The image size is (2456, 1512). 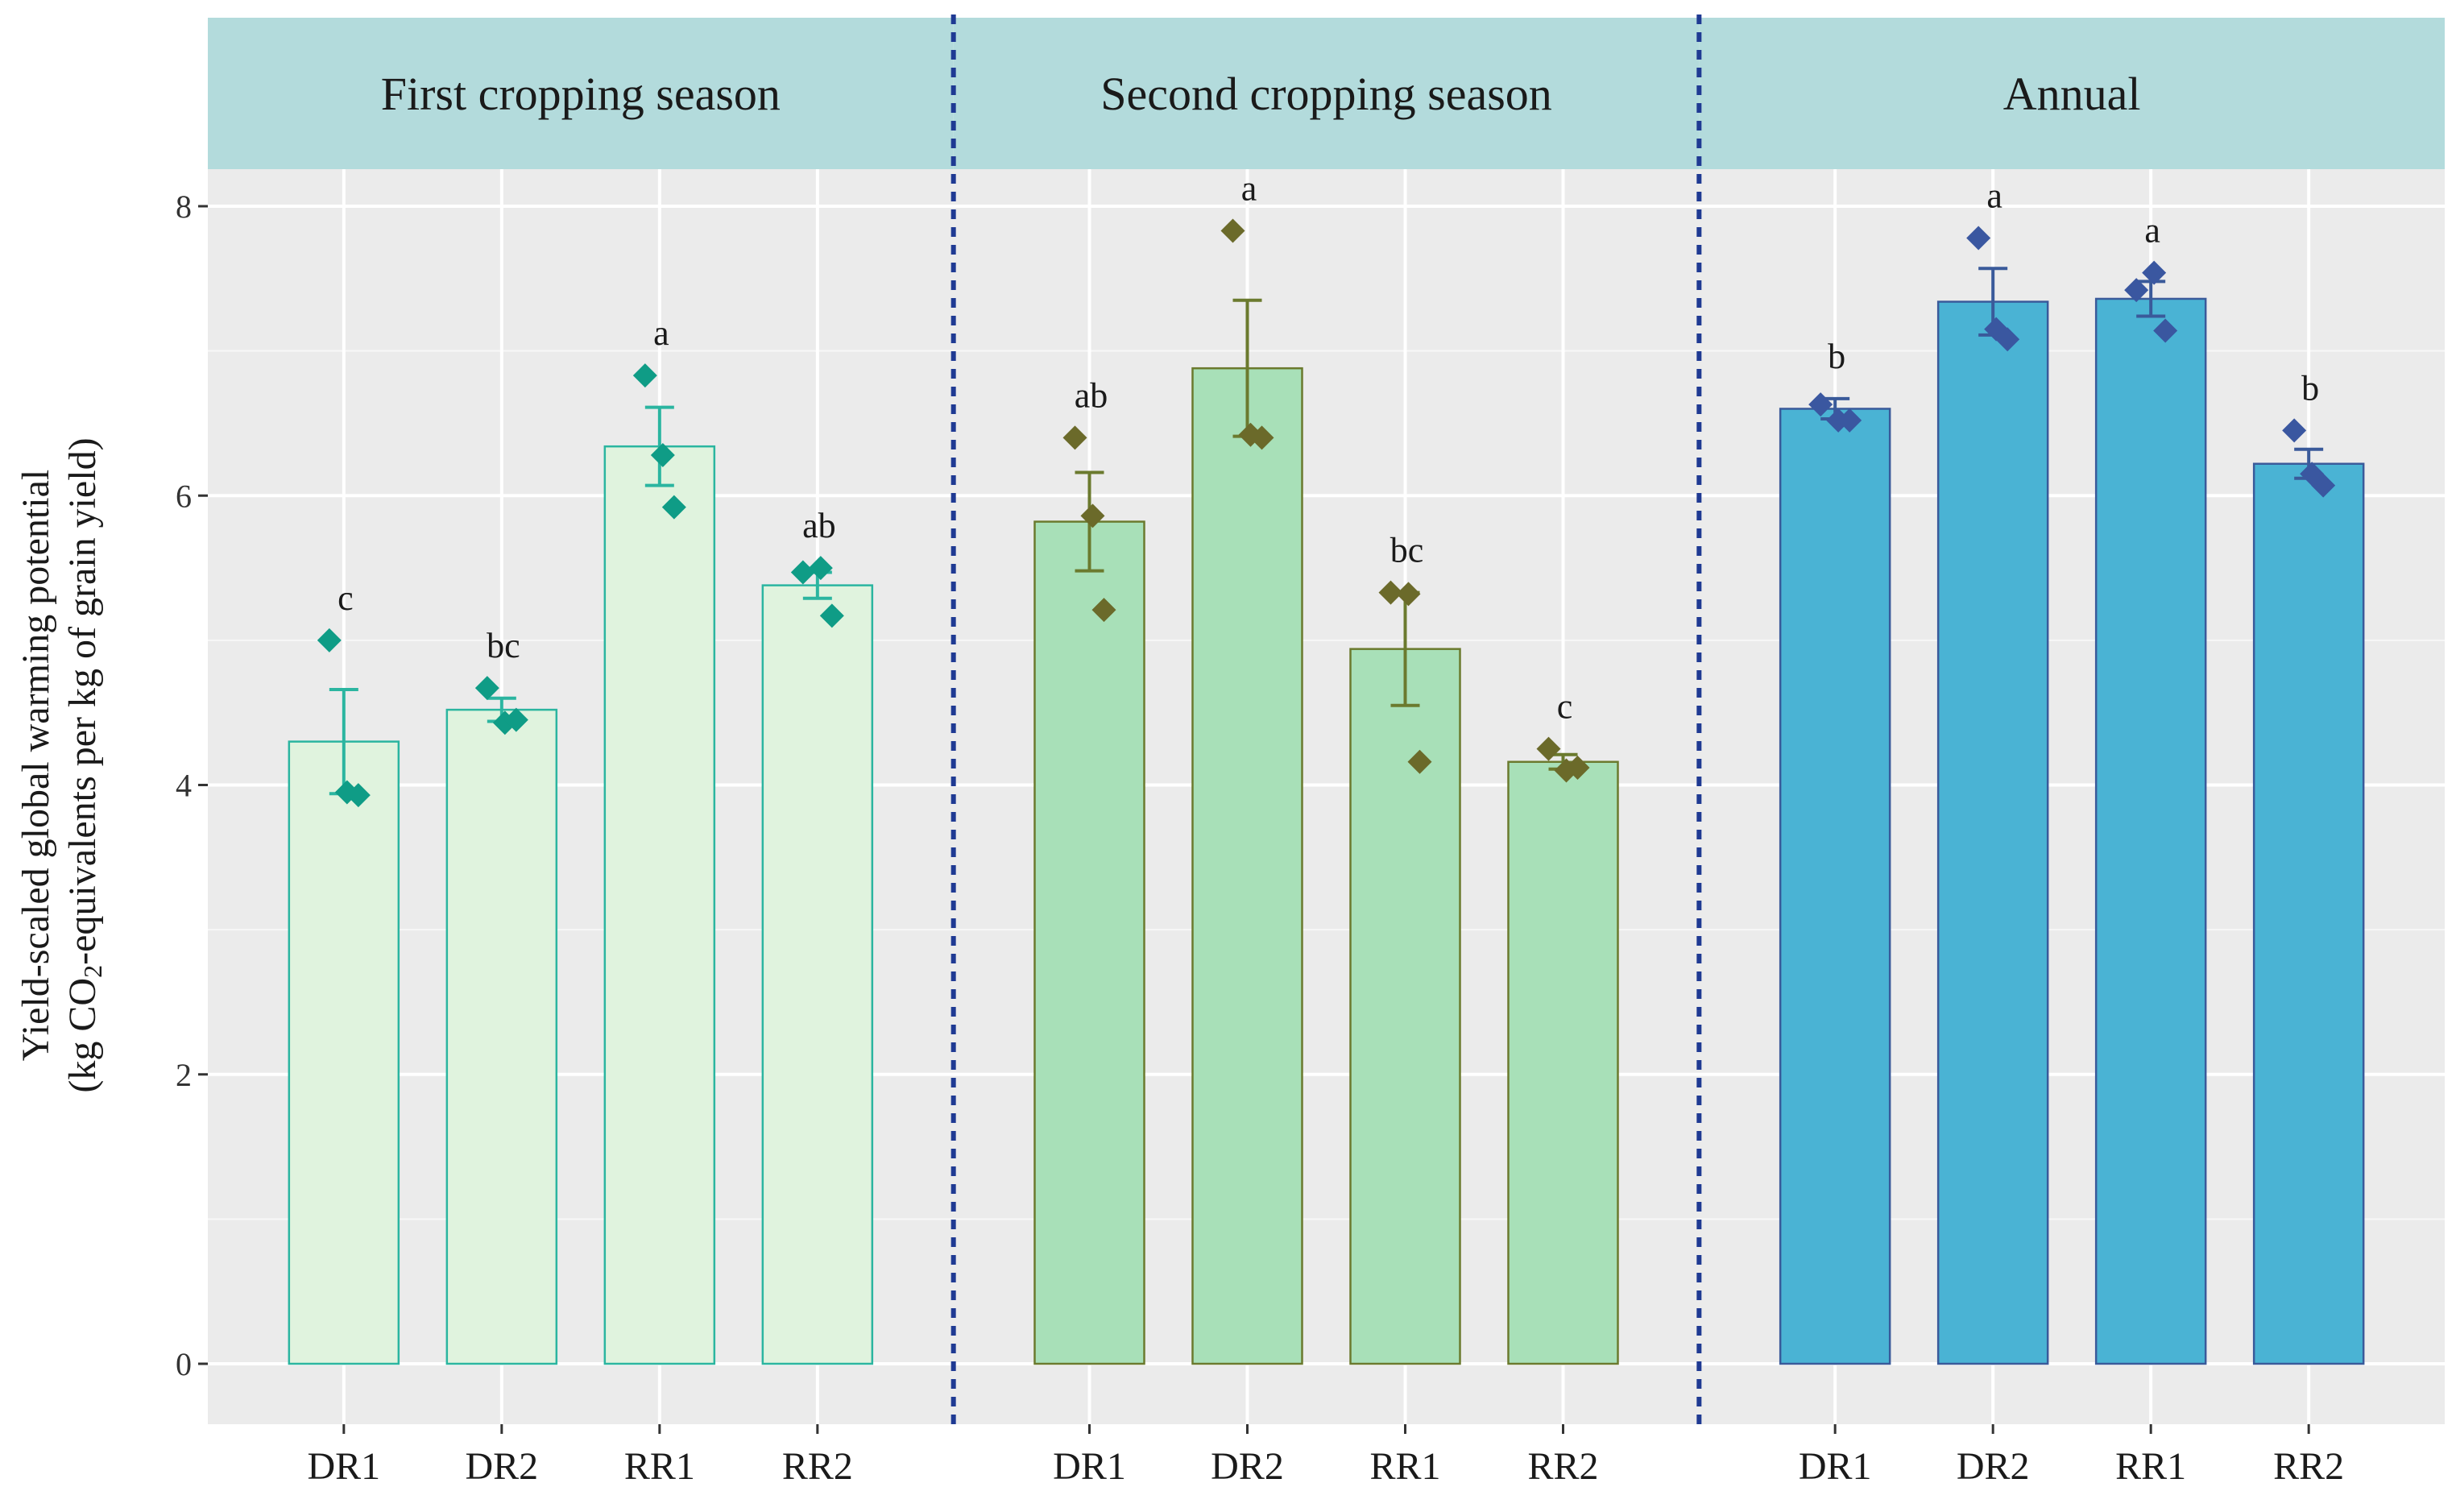 I want to click on y-axis-label-part: -equivalents per kg of grain yield), so click(x=82, y=701).